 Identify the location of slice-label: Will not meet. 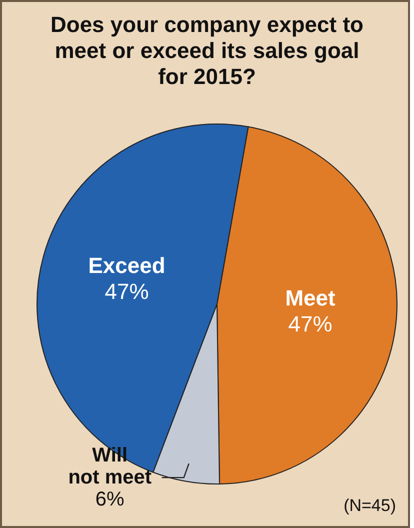
(110, 466).